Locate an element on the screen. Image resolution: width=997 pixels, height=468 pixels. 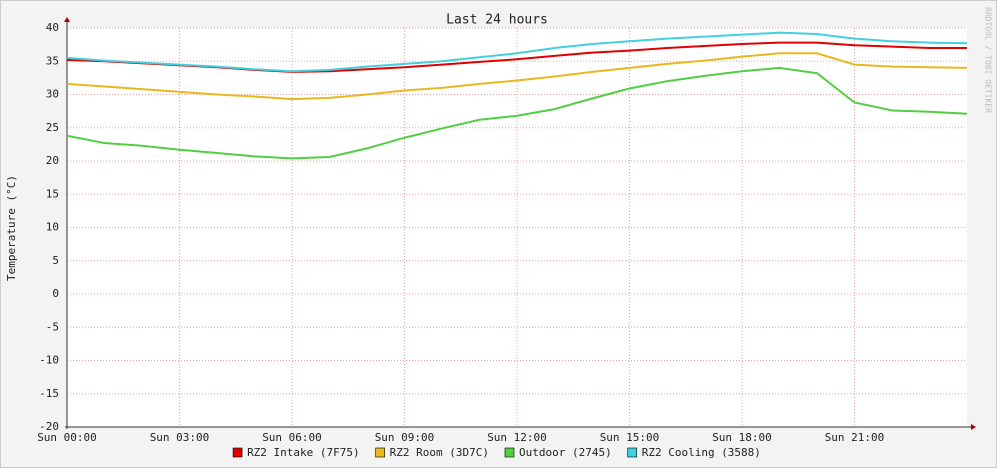
y-tick-label: 40 is located at coordinates (52, 27).